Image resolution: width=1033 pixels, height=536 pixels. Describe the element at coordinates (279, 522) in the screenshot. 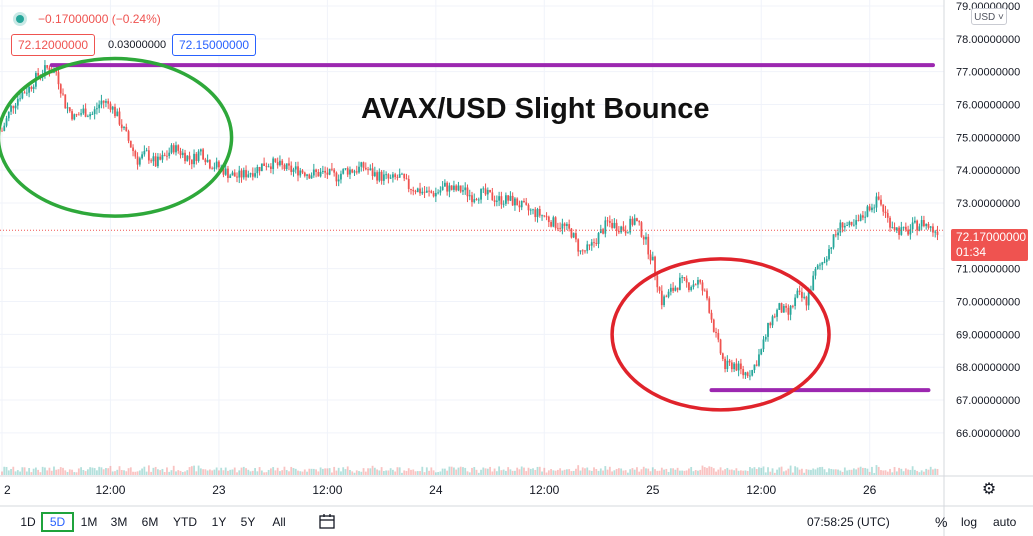

I see `timeframe-all: All` at that location.